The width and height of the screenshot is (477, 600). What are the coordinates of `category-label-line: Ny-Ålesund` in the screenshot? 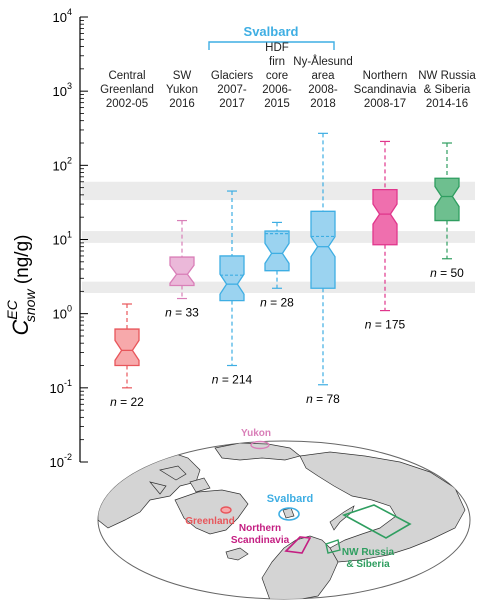 It's located at (322, 61).